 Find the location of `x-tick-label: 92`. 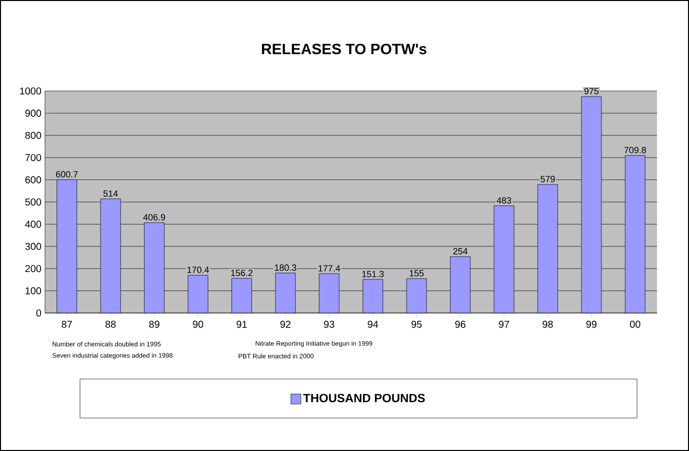

x-tick-label: 92 is located at coordinates (285, 324).